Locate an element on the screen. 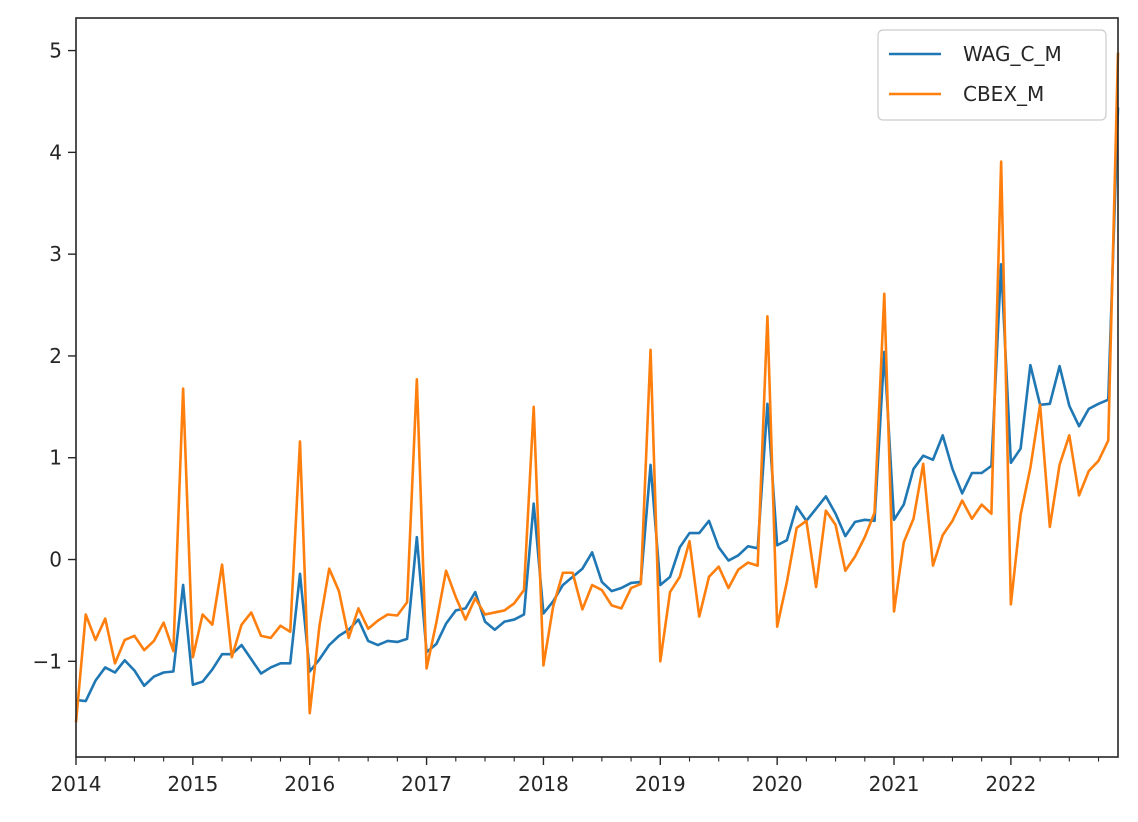 Image resolution: width=1138 pixels, height=822 pixels. y-tick-label: 4 is located at coordinates (55, 152).